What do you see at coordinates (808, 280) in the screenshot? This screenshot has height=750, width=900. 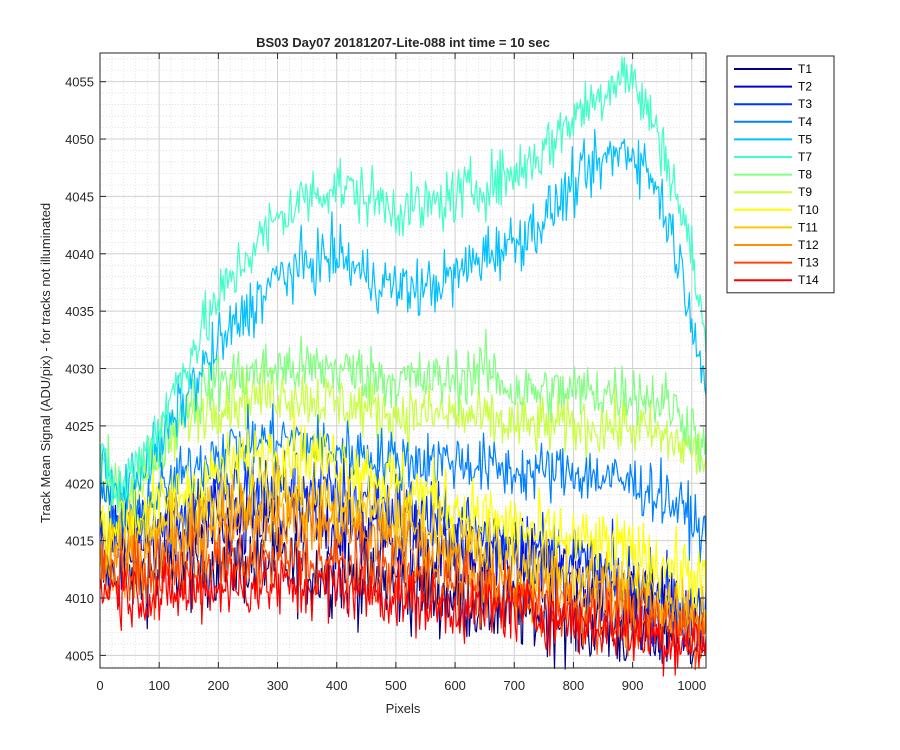 I see `legend-label-t14: T14` at bounding box center [808, 280].